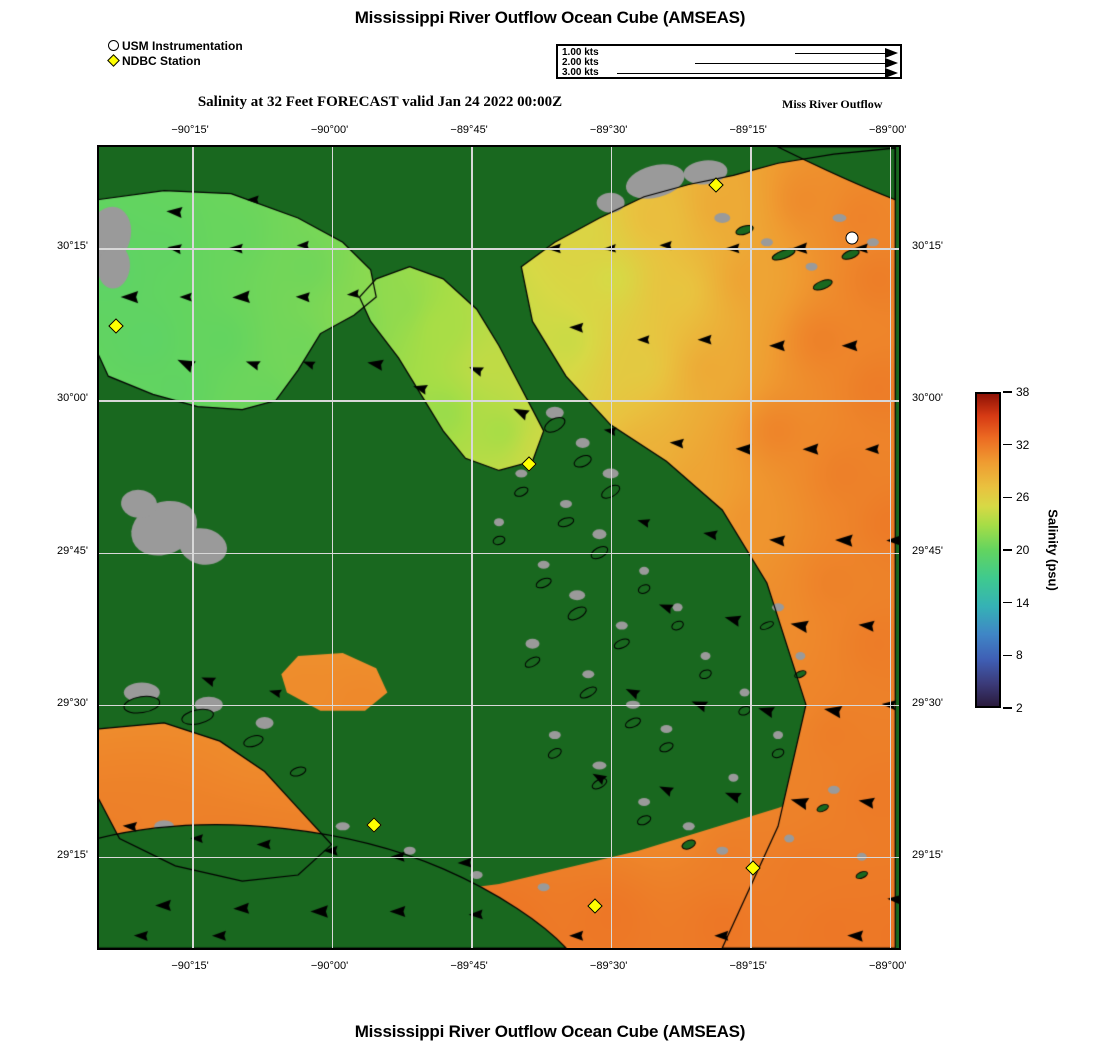  I want to click on colorbar-axis-title: Salinity (psu), so click(1053, 550).